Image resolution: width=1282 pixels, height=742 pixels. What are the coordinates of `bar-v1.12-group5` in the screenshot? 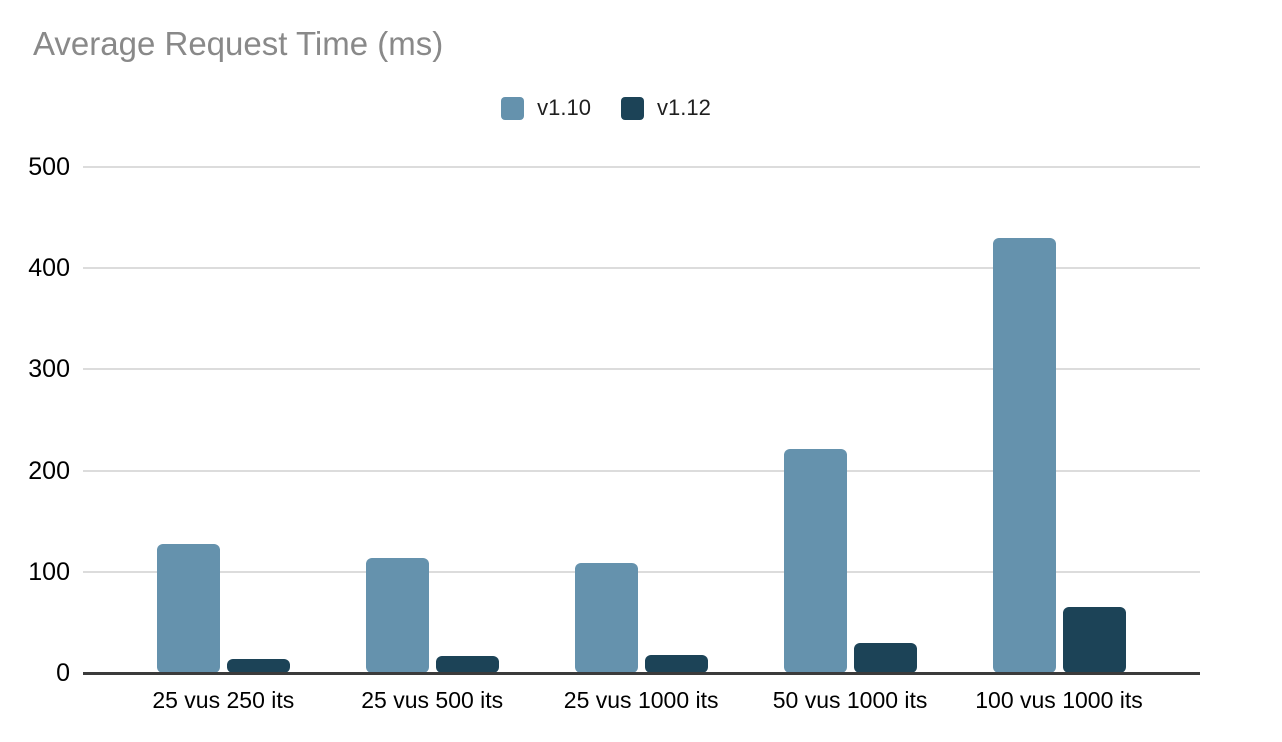 It's located at (1094, 640).